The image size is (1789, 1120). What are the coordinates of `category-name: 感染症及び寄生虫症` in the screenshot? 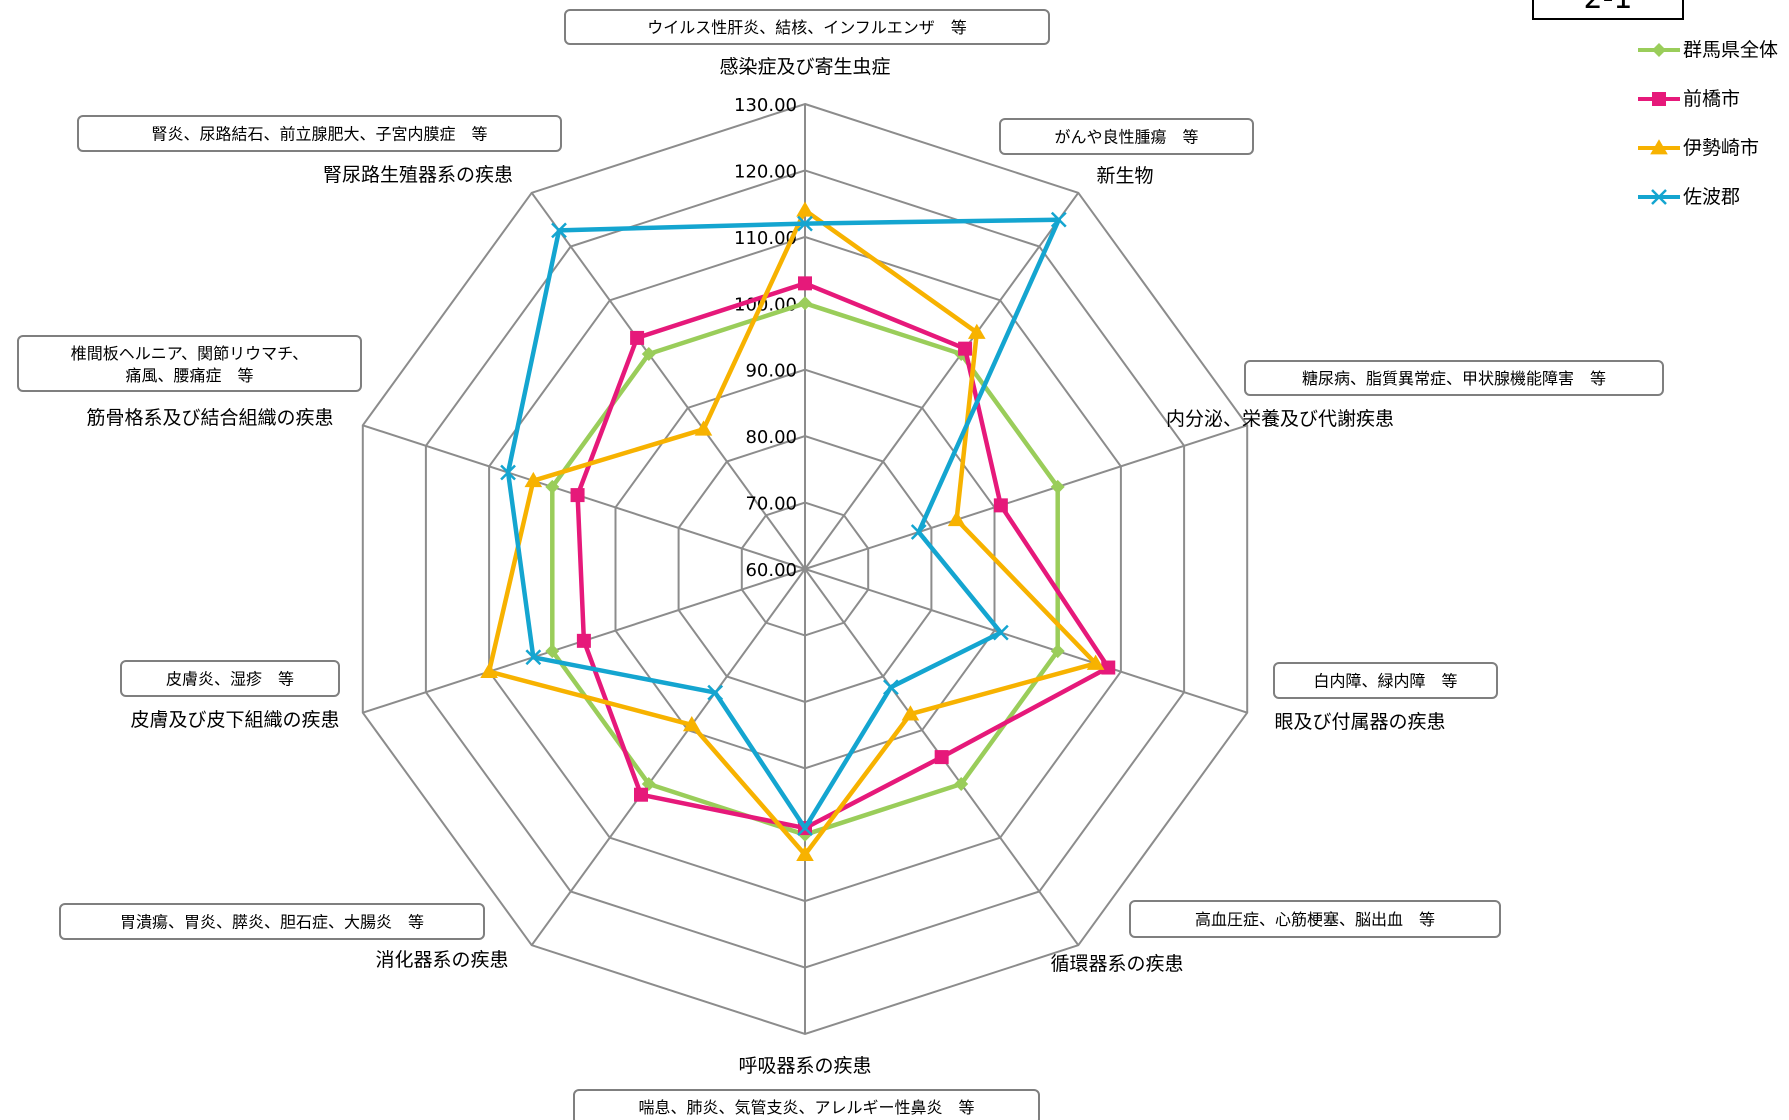 It's located at (804, 67).